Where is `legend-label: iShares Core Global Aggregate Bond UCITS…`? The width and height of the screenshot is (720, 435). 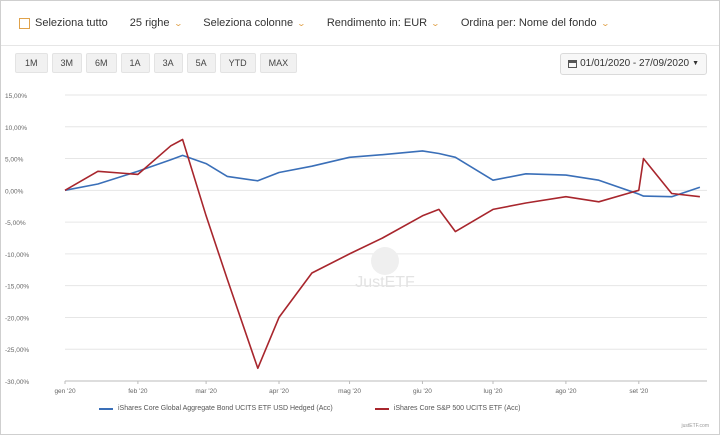 legend-label: iShares Core Global Aggregate Bond UCITS… is located at coordinates (225, 408).